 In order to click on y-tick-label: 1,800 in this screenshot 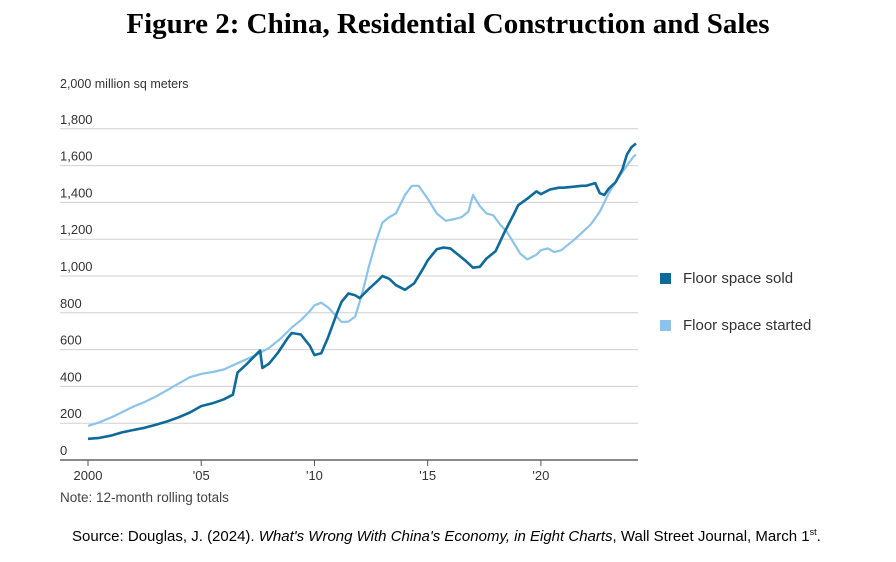, I will do `click(76, 119)`.